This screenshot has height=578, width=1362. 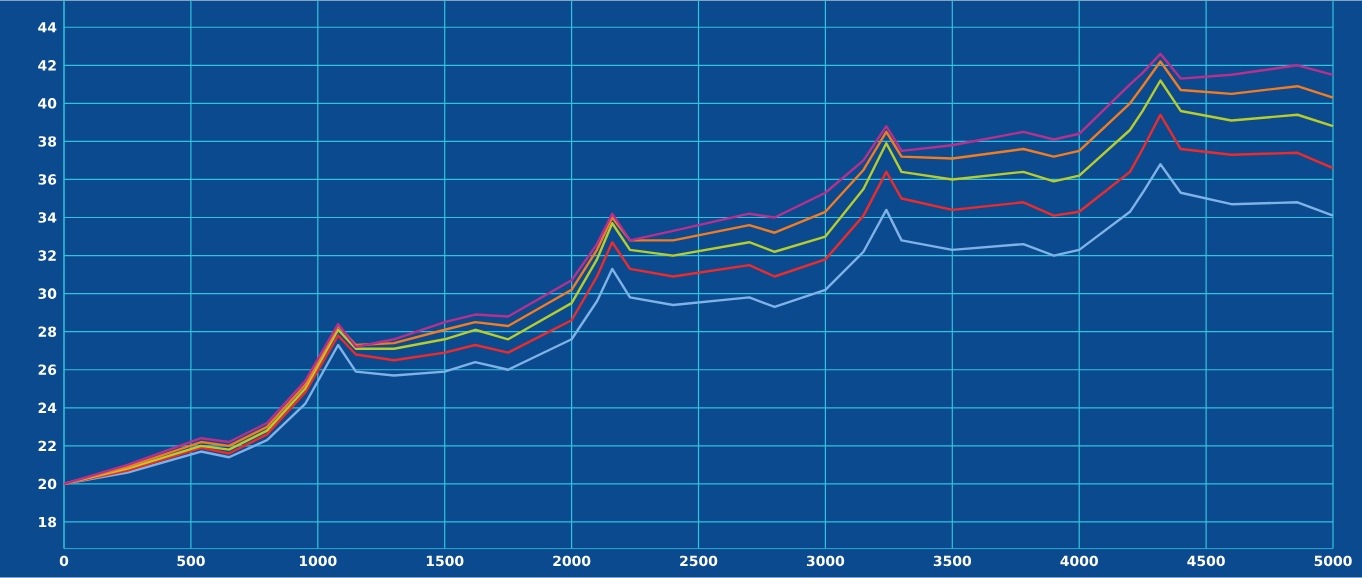 I want to click on x-tick-label: 3000, so click(x=825, y=561).